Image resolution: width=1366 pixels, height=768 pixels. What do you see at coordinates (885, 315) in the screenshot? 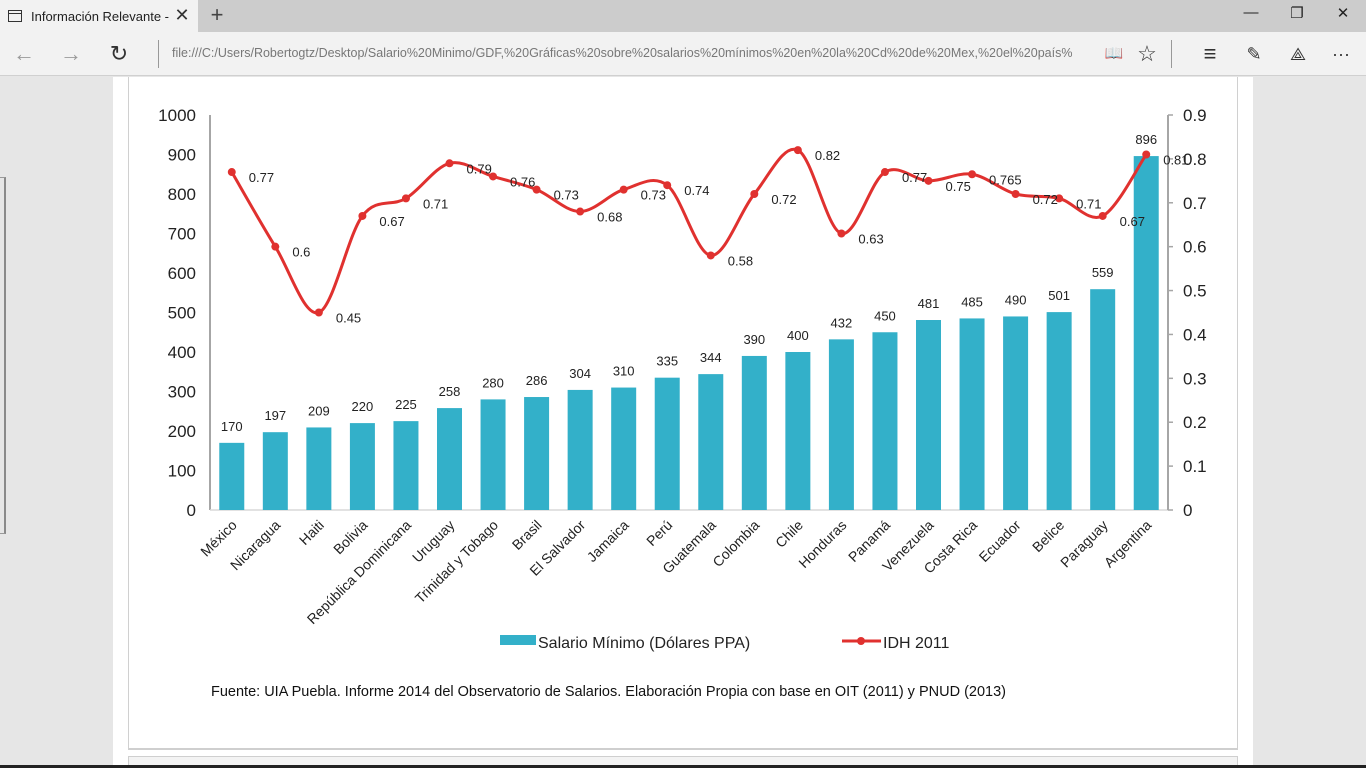
I see `bar-value-label: 450` at bounding box center [885, 315].